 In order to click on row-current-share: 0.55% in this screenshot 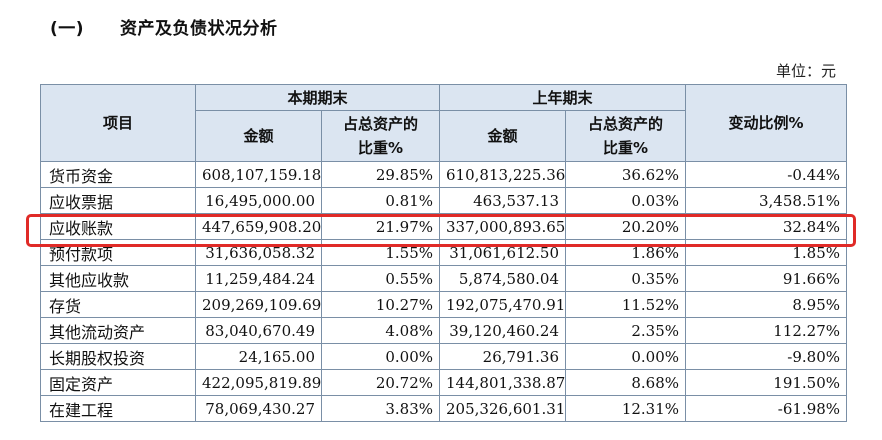, I will do `click(380, 278)`.